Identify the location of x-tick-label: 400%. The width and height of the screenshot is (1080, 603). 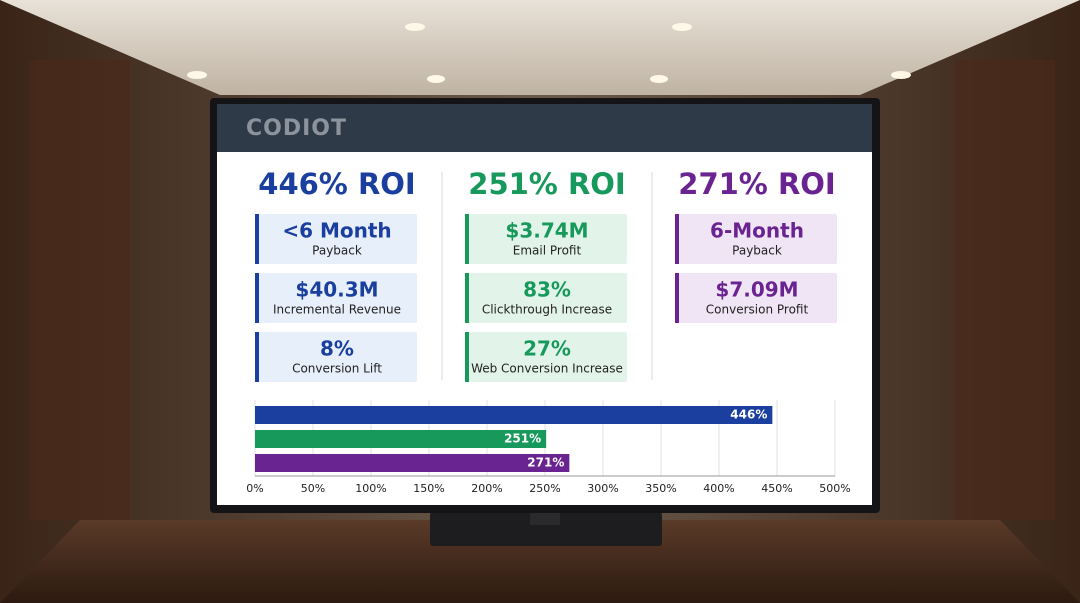
(718, 488).